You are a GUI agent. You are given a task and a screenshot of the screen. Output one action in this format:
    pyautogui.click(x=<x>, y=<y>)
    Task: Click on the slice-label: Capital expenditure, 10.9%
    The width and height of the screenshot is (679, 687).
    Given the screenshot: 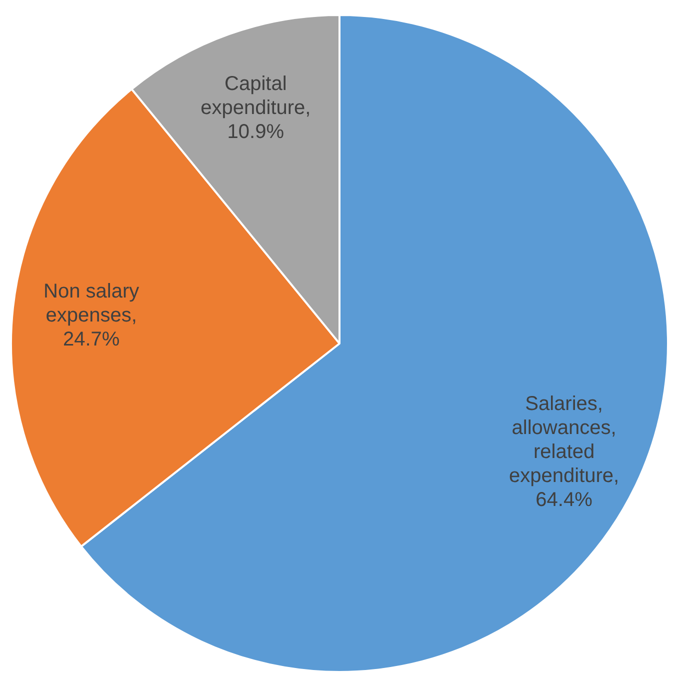 What is the action you would take?
    pyautogui.click(x=255, y=107)
    